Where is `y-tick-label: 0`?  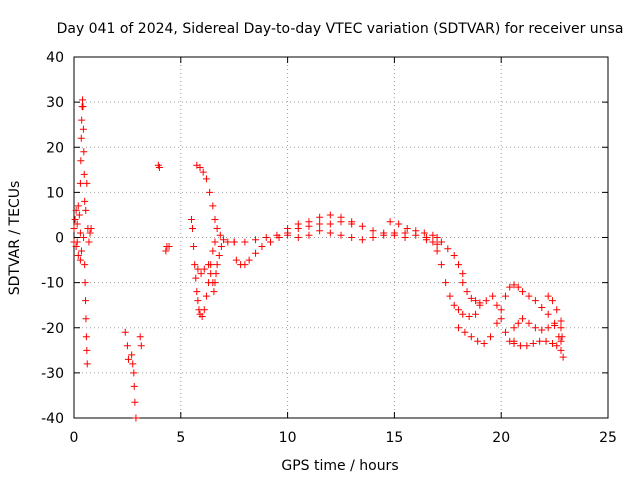
y-tick-label: 0 is located at coordinates (59, 239).